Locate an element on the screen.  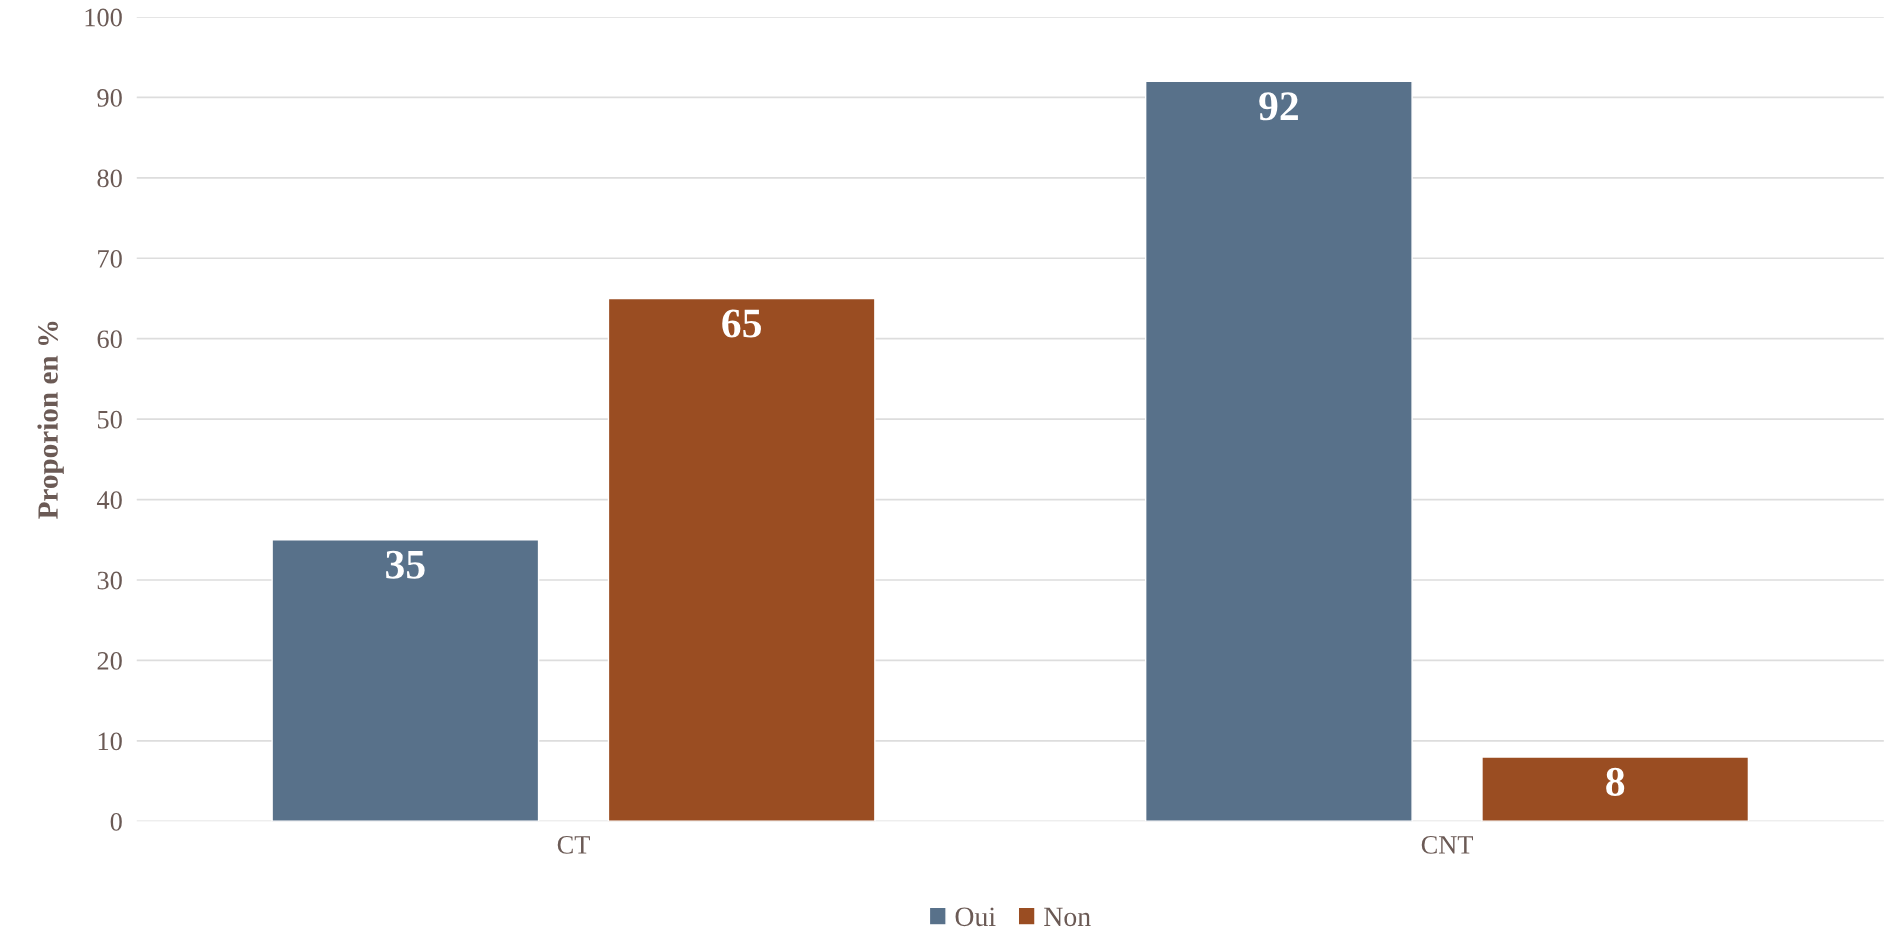
y-tick-label: 90 is located at coordinates (109, 98).